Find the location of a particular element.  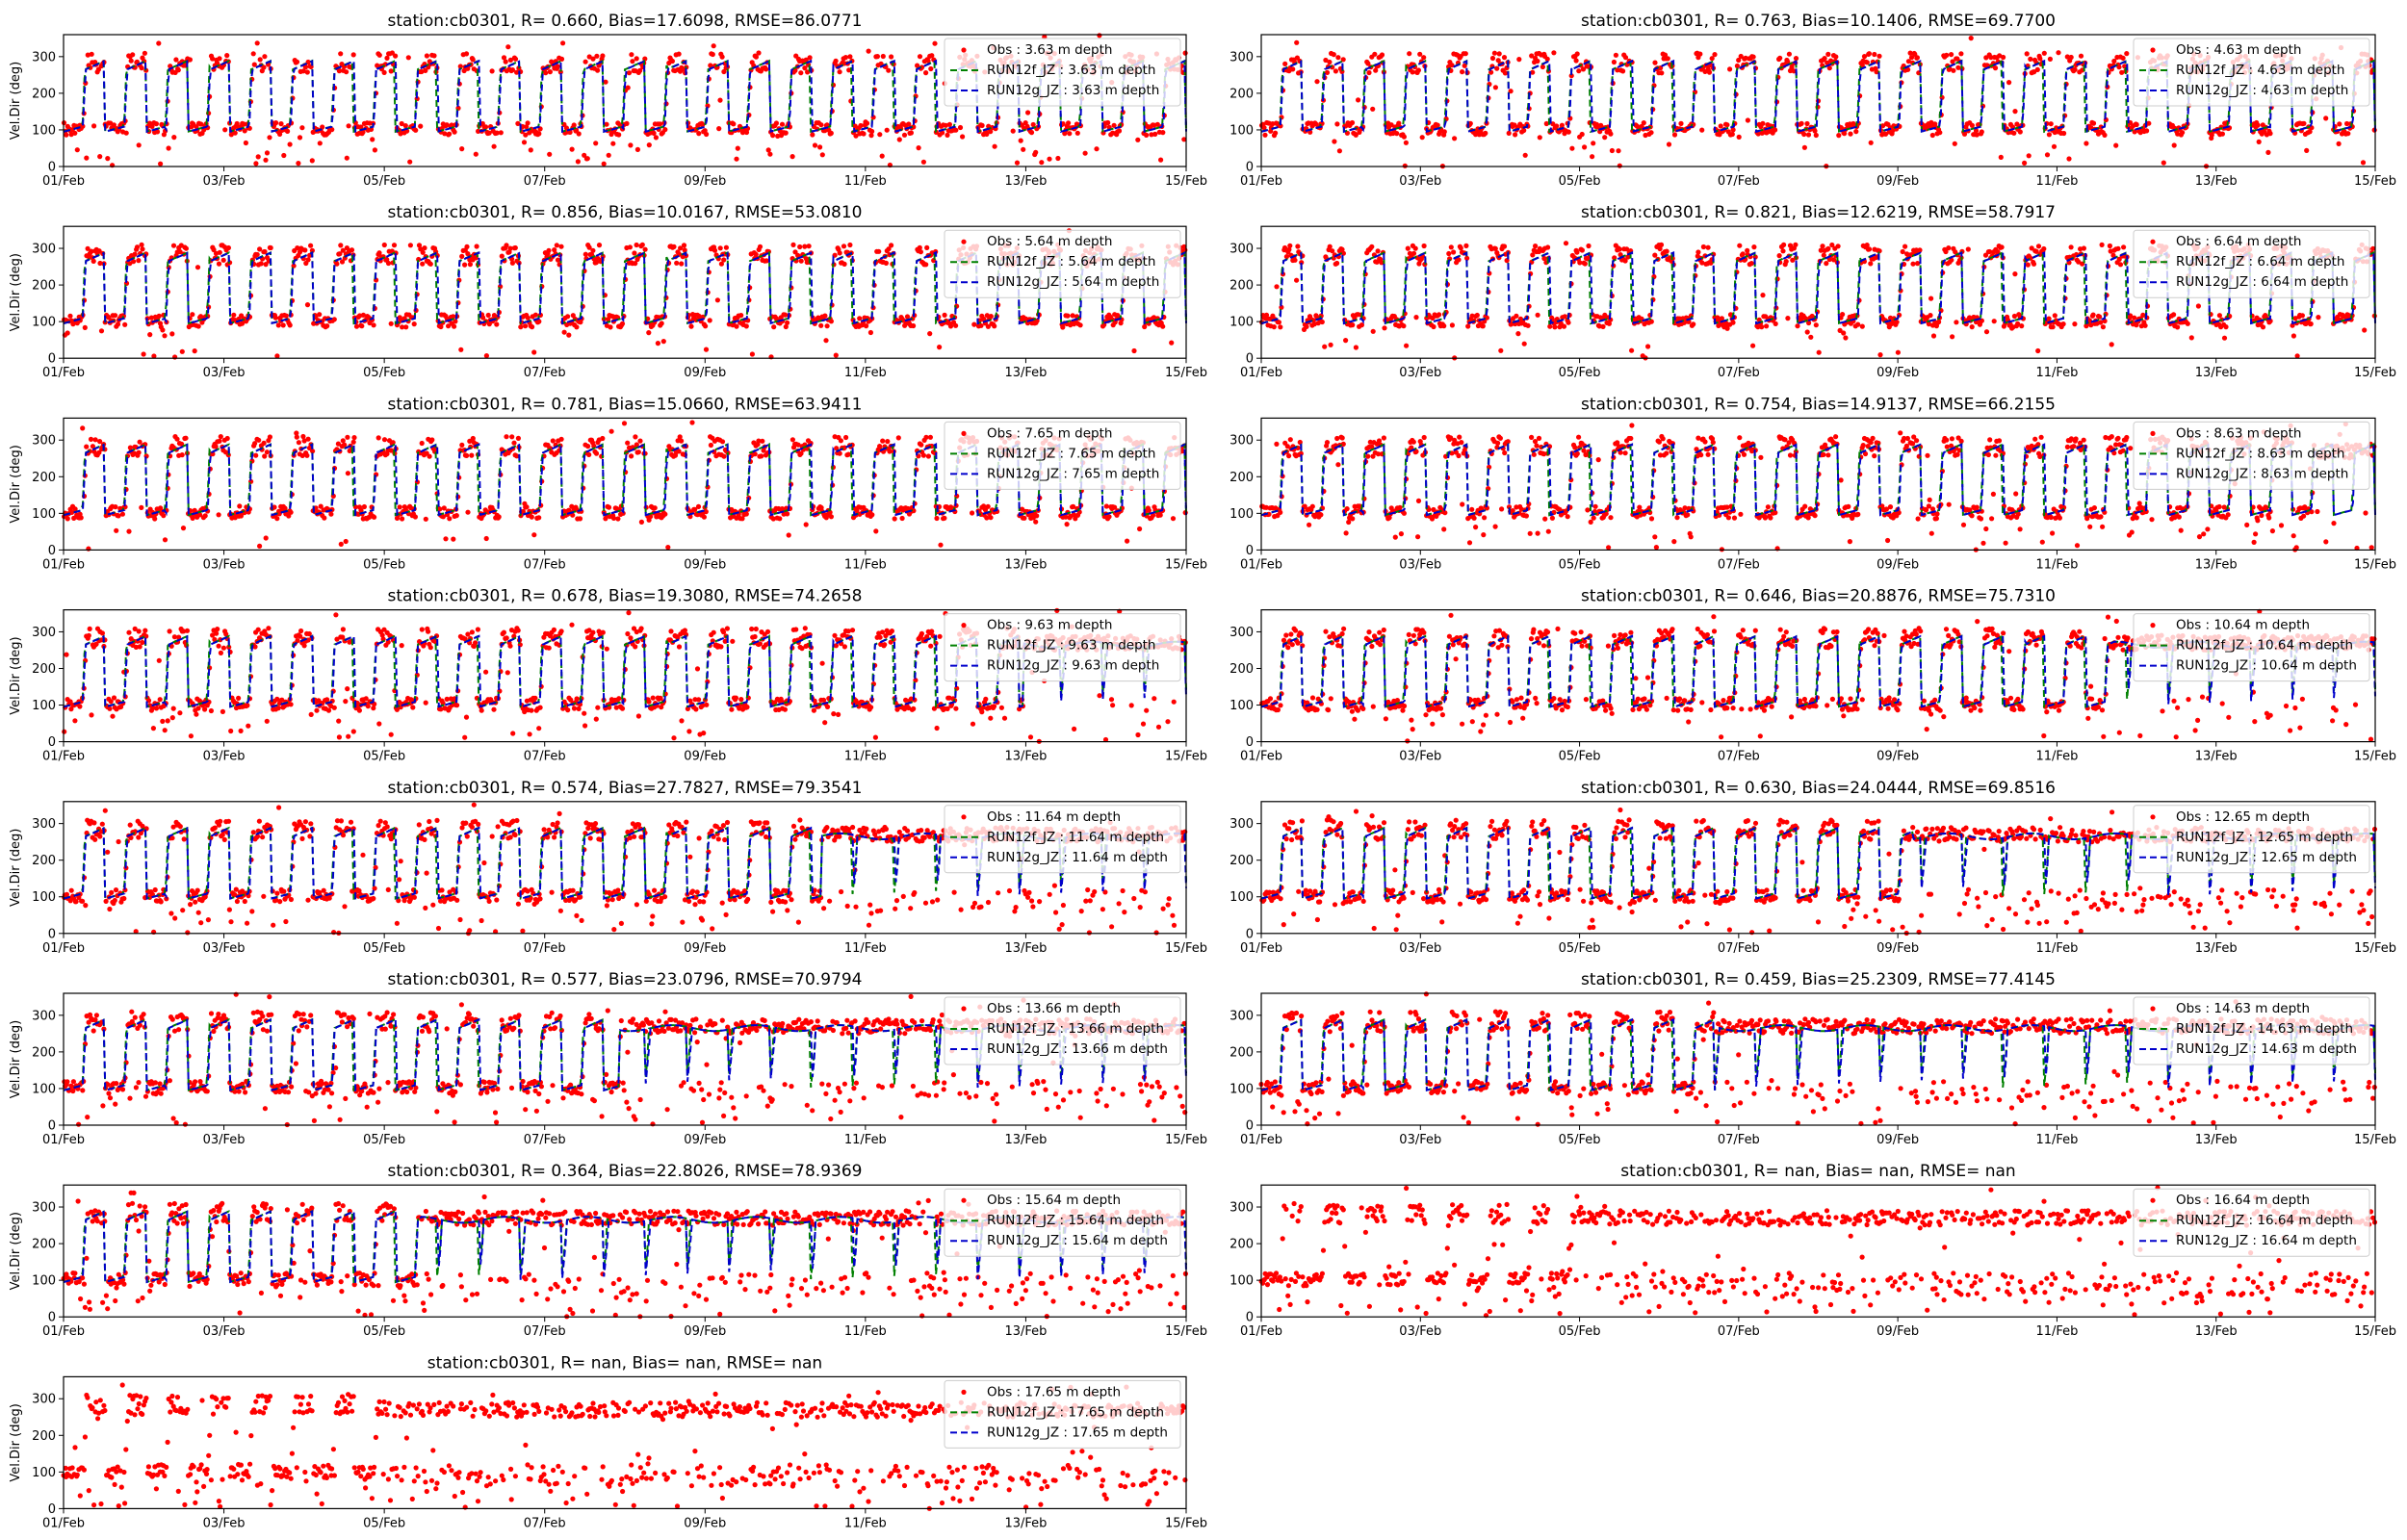

x-tick-label: 01/Feb is located at coordinates (63, 373).